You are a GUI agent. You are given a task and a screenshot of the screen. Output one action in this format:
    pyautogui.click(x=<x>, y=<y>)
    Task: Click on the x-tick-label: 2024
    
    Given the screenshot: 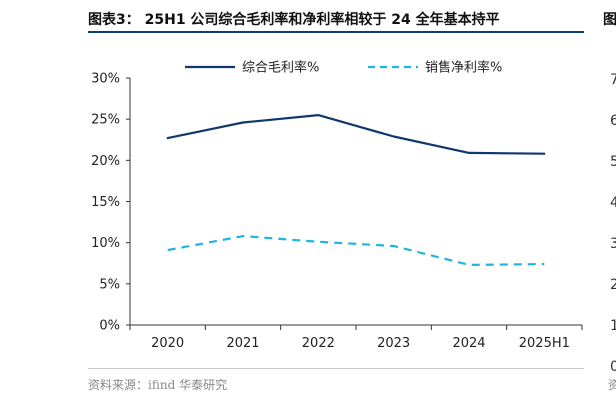 What is the action you would take?
    pyautogui.click(x=468, y=343)
    